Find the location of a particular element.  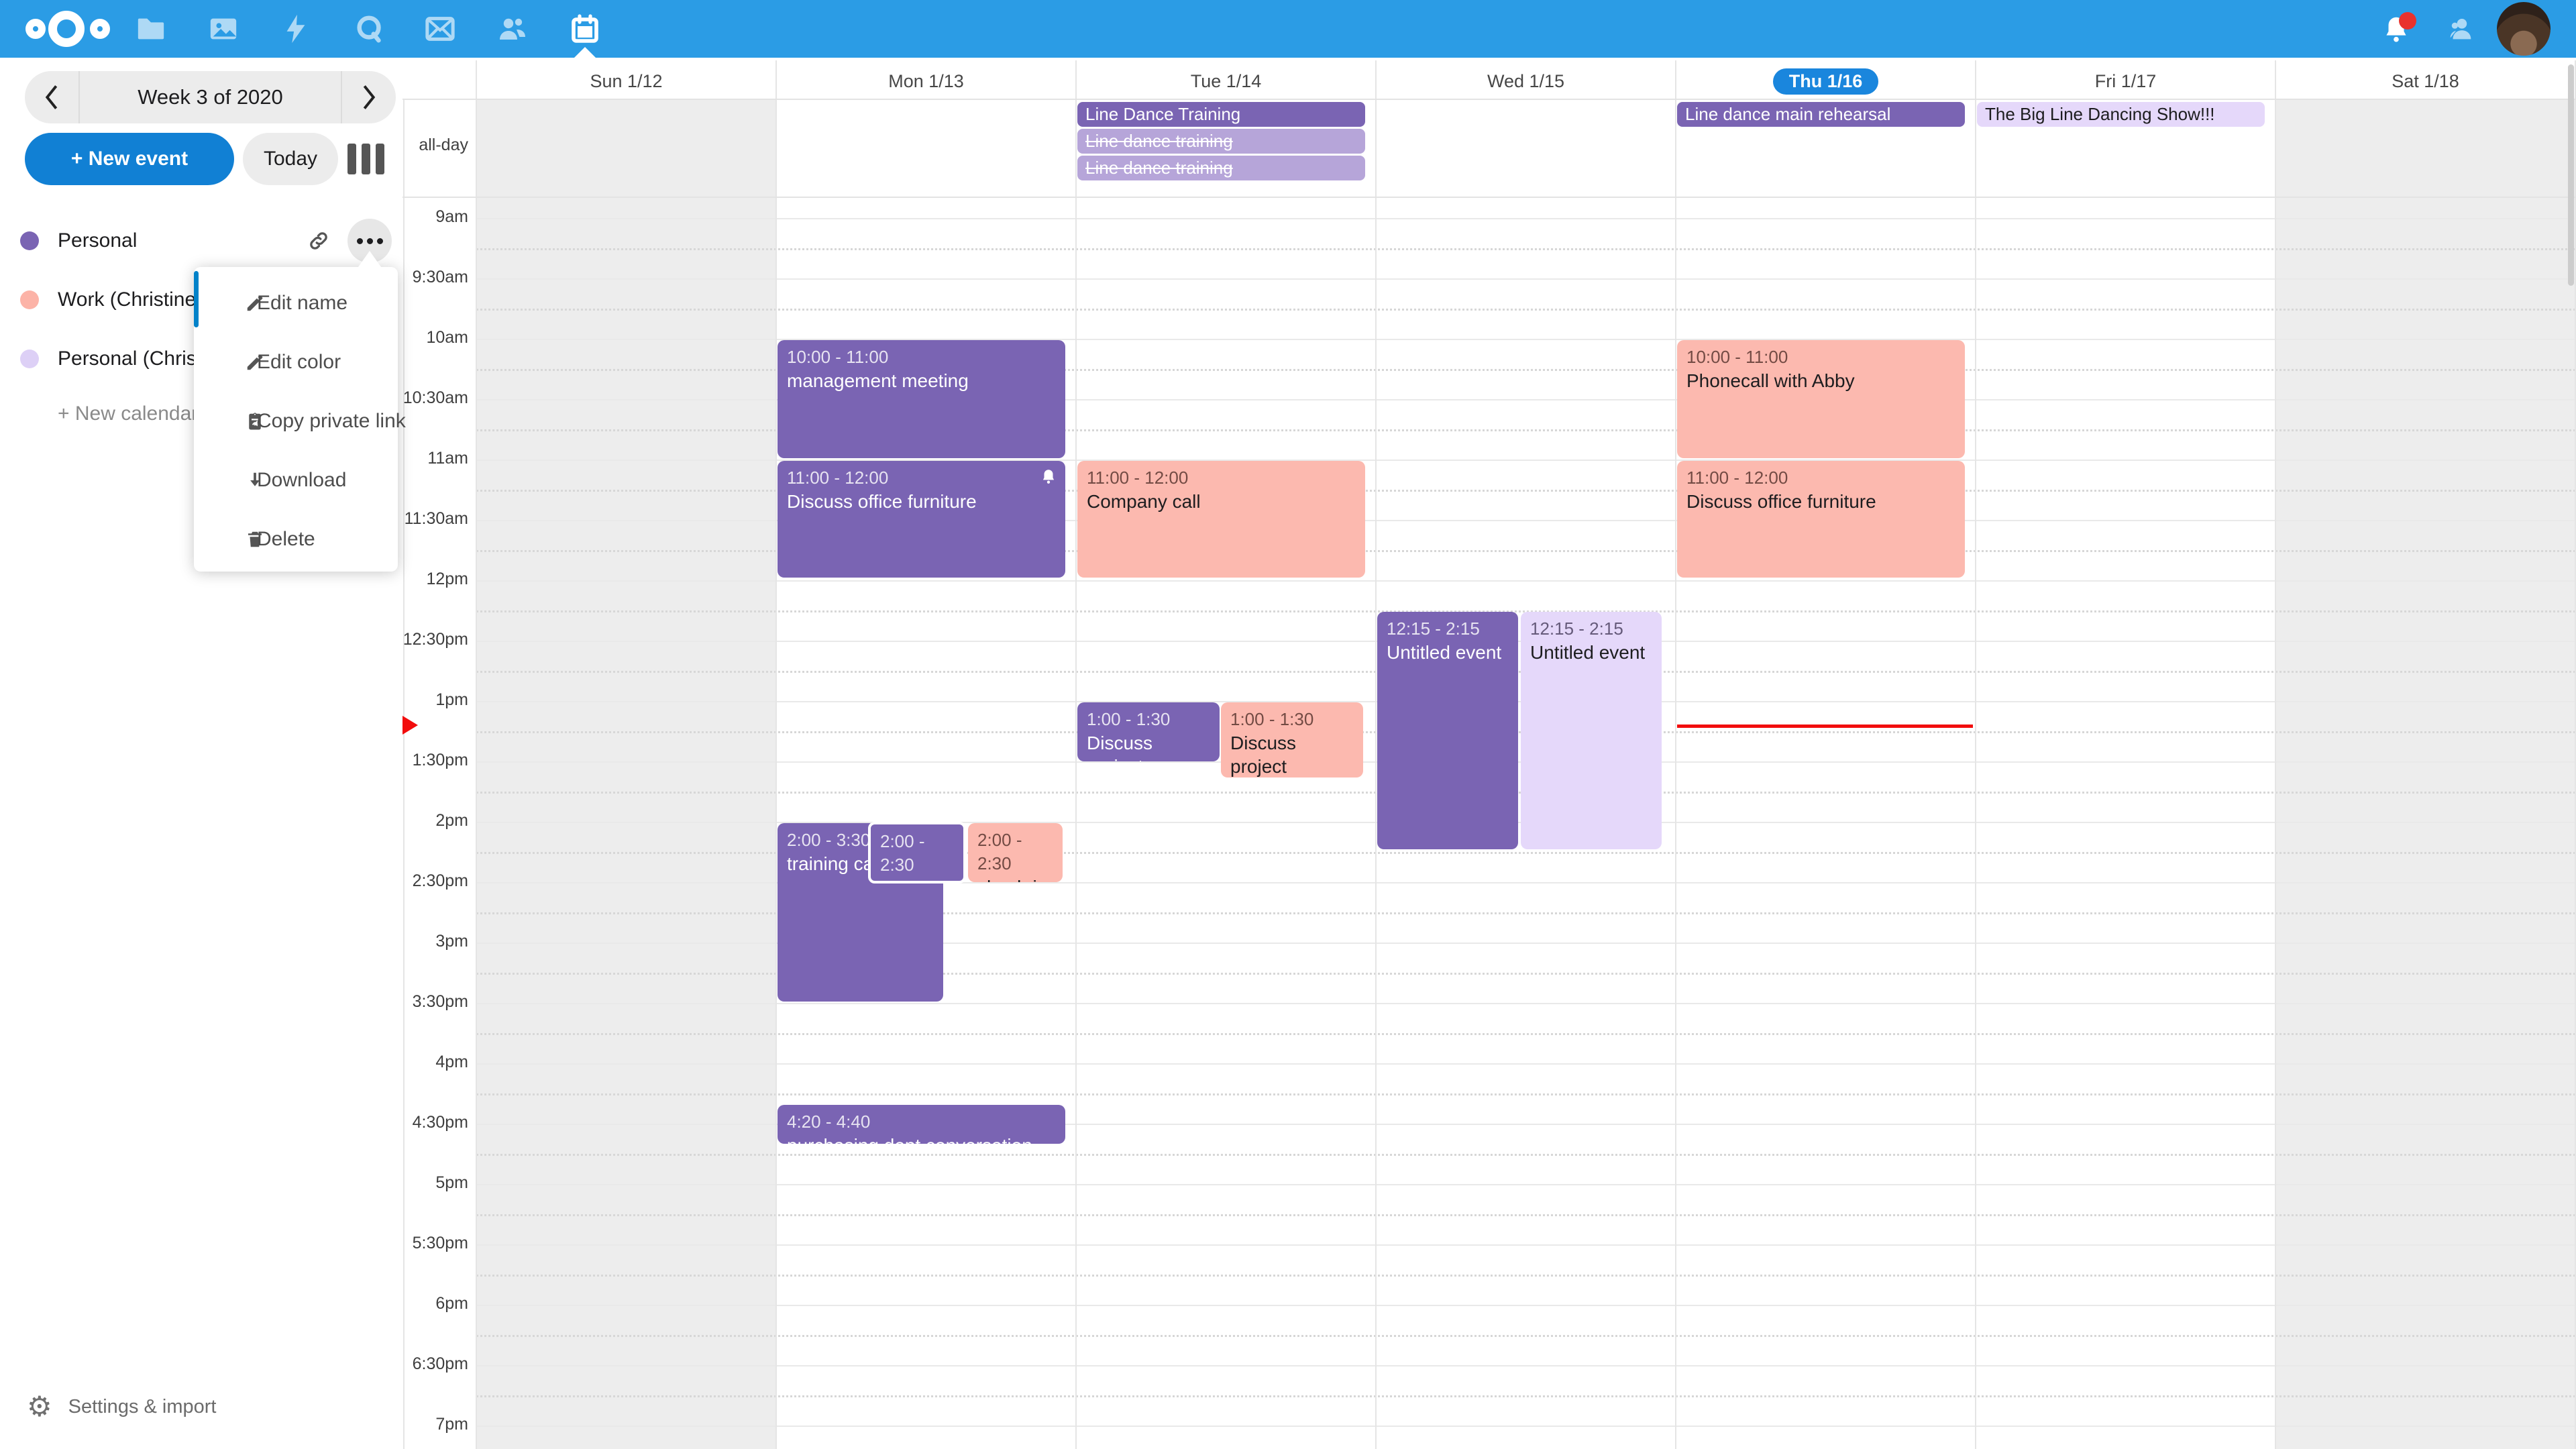

menu-scrollbar is located at coordinates (196, 299).